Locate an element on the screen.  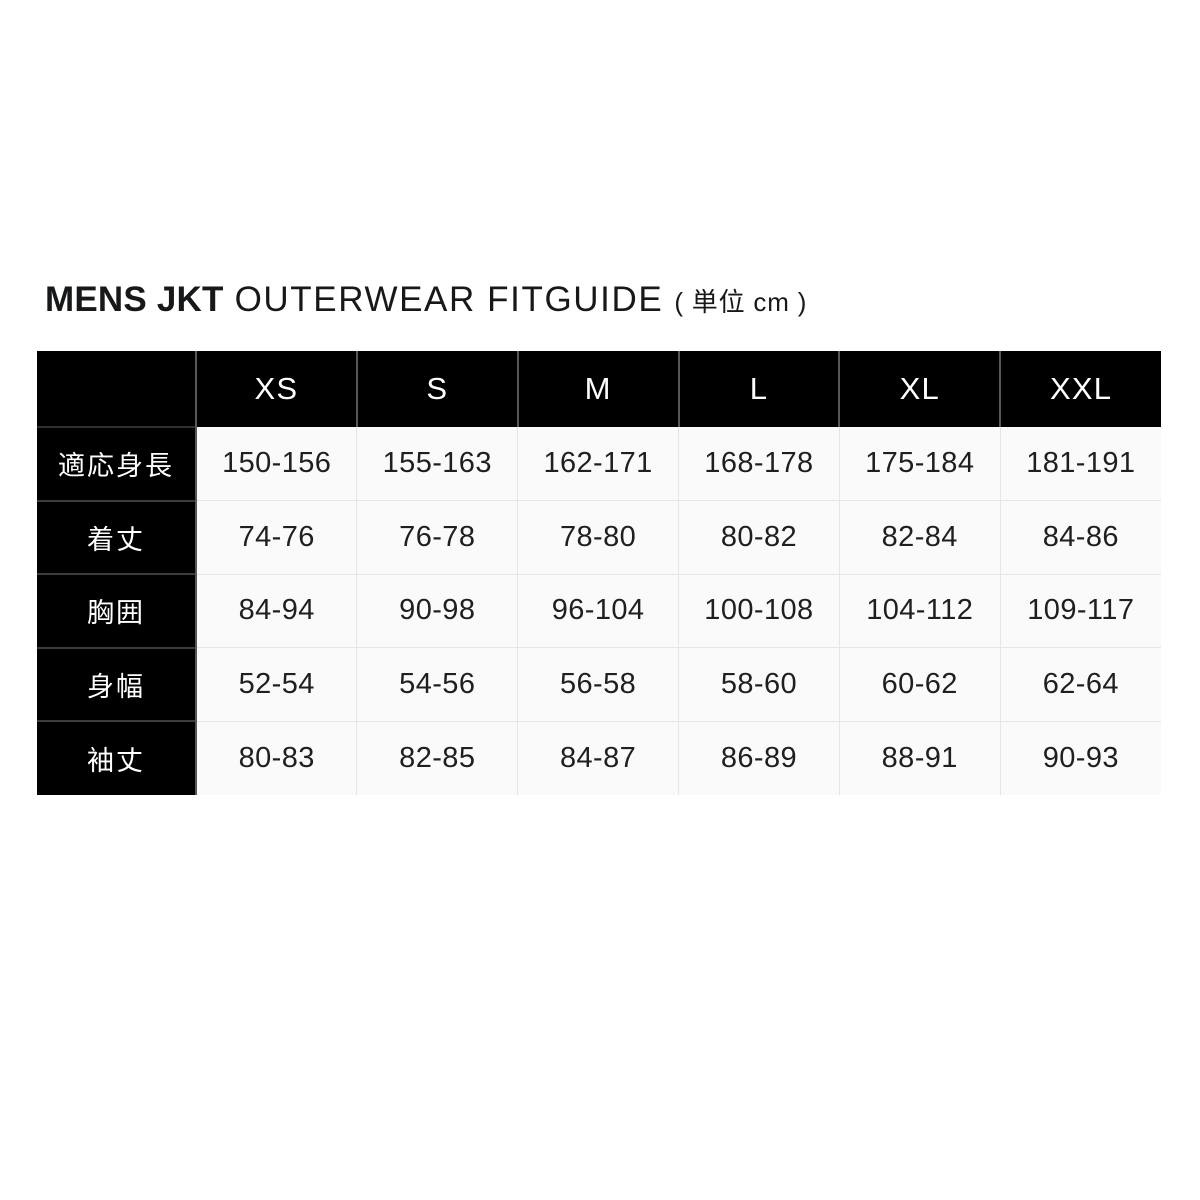
cell-body-width-xl: 60-62 is located at coordinates (920, 684).